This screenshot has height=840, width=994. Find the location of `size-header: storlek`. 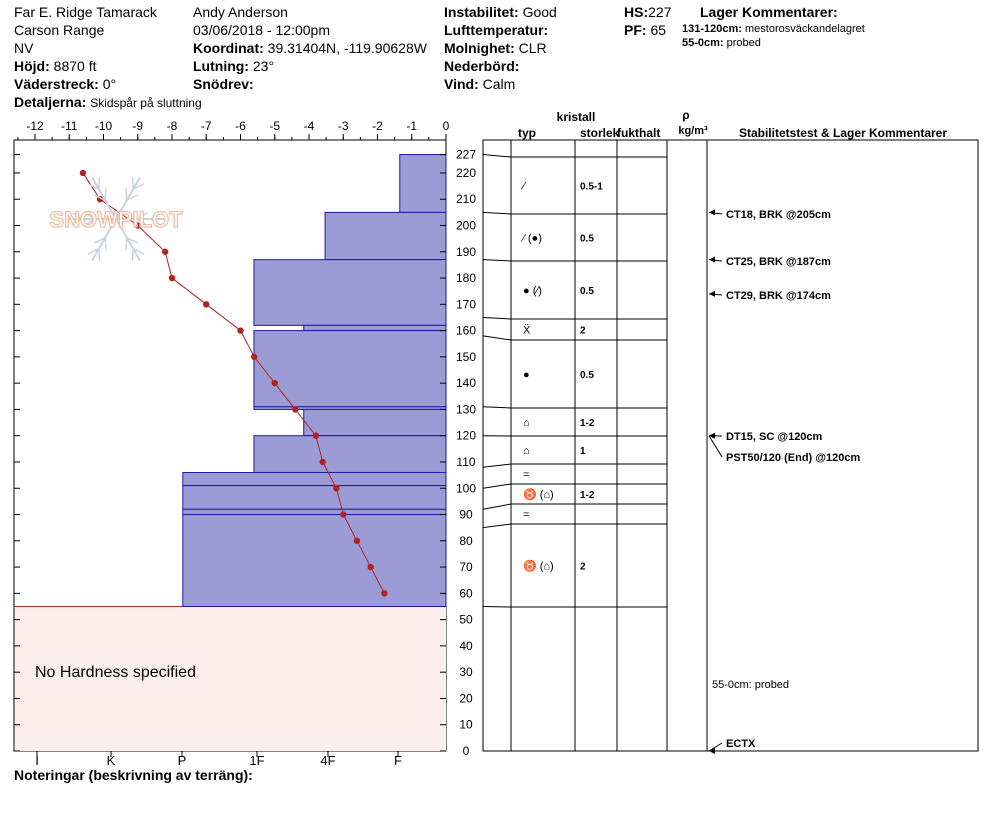

size-header: storlek is located at coordinates (600, 133).